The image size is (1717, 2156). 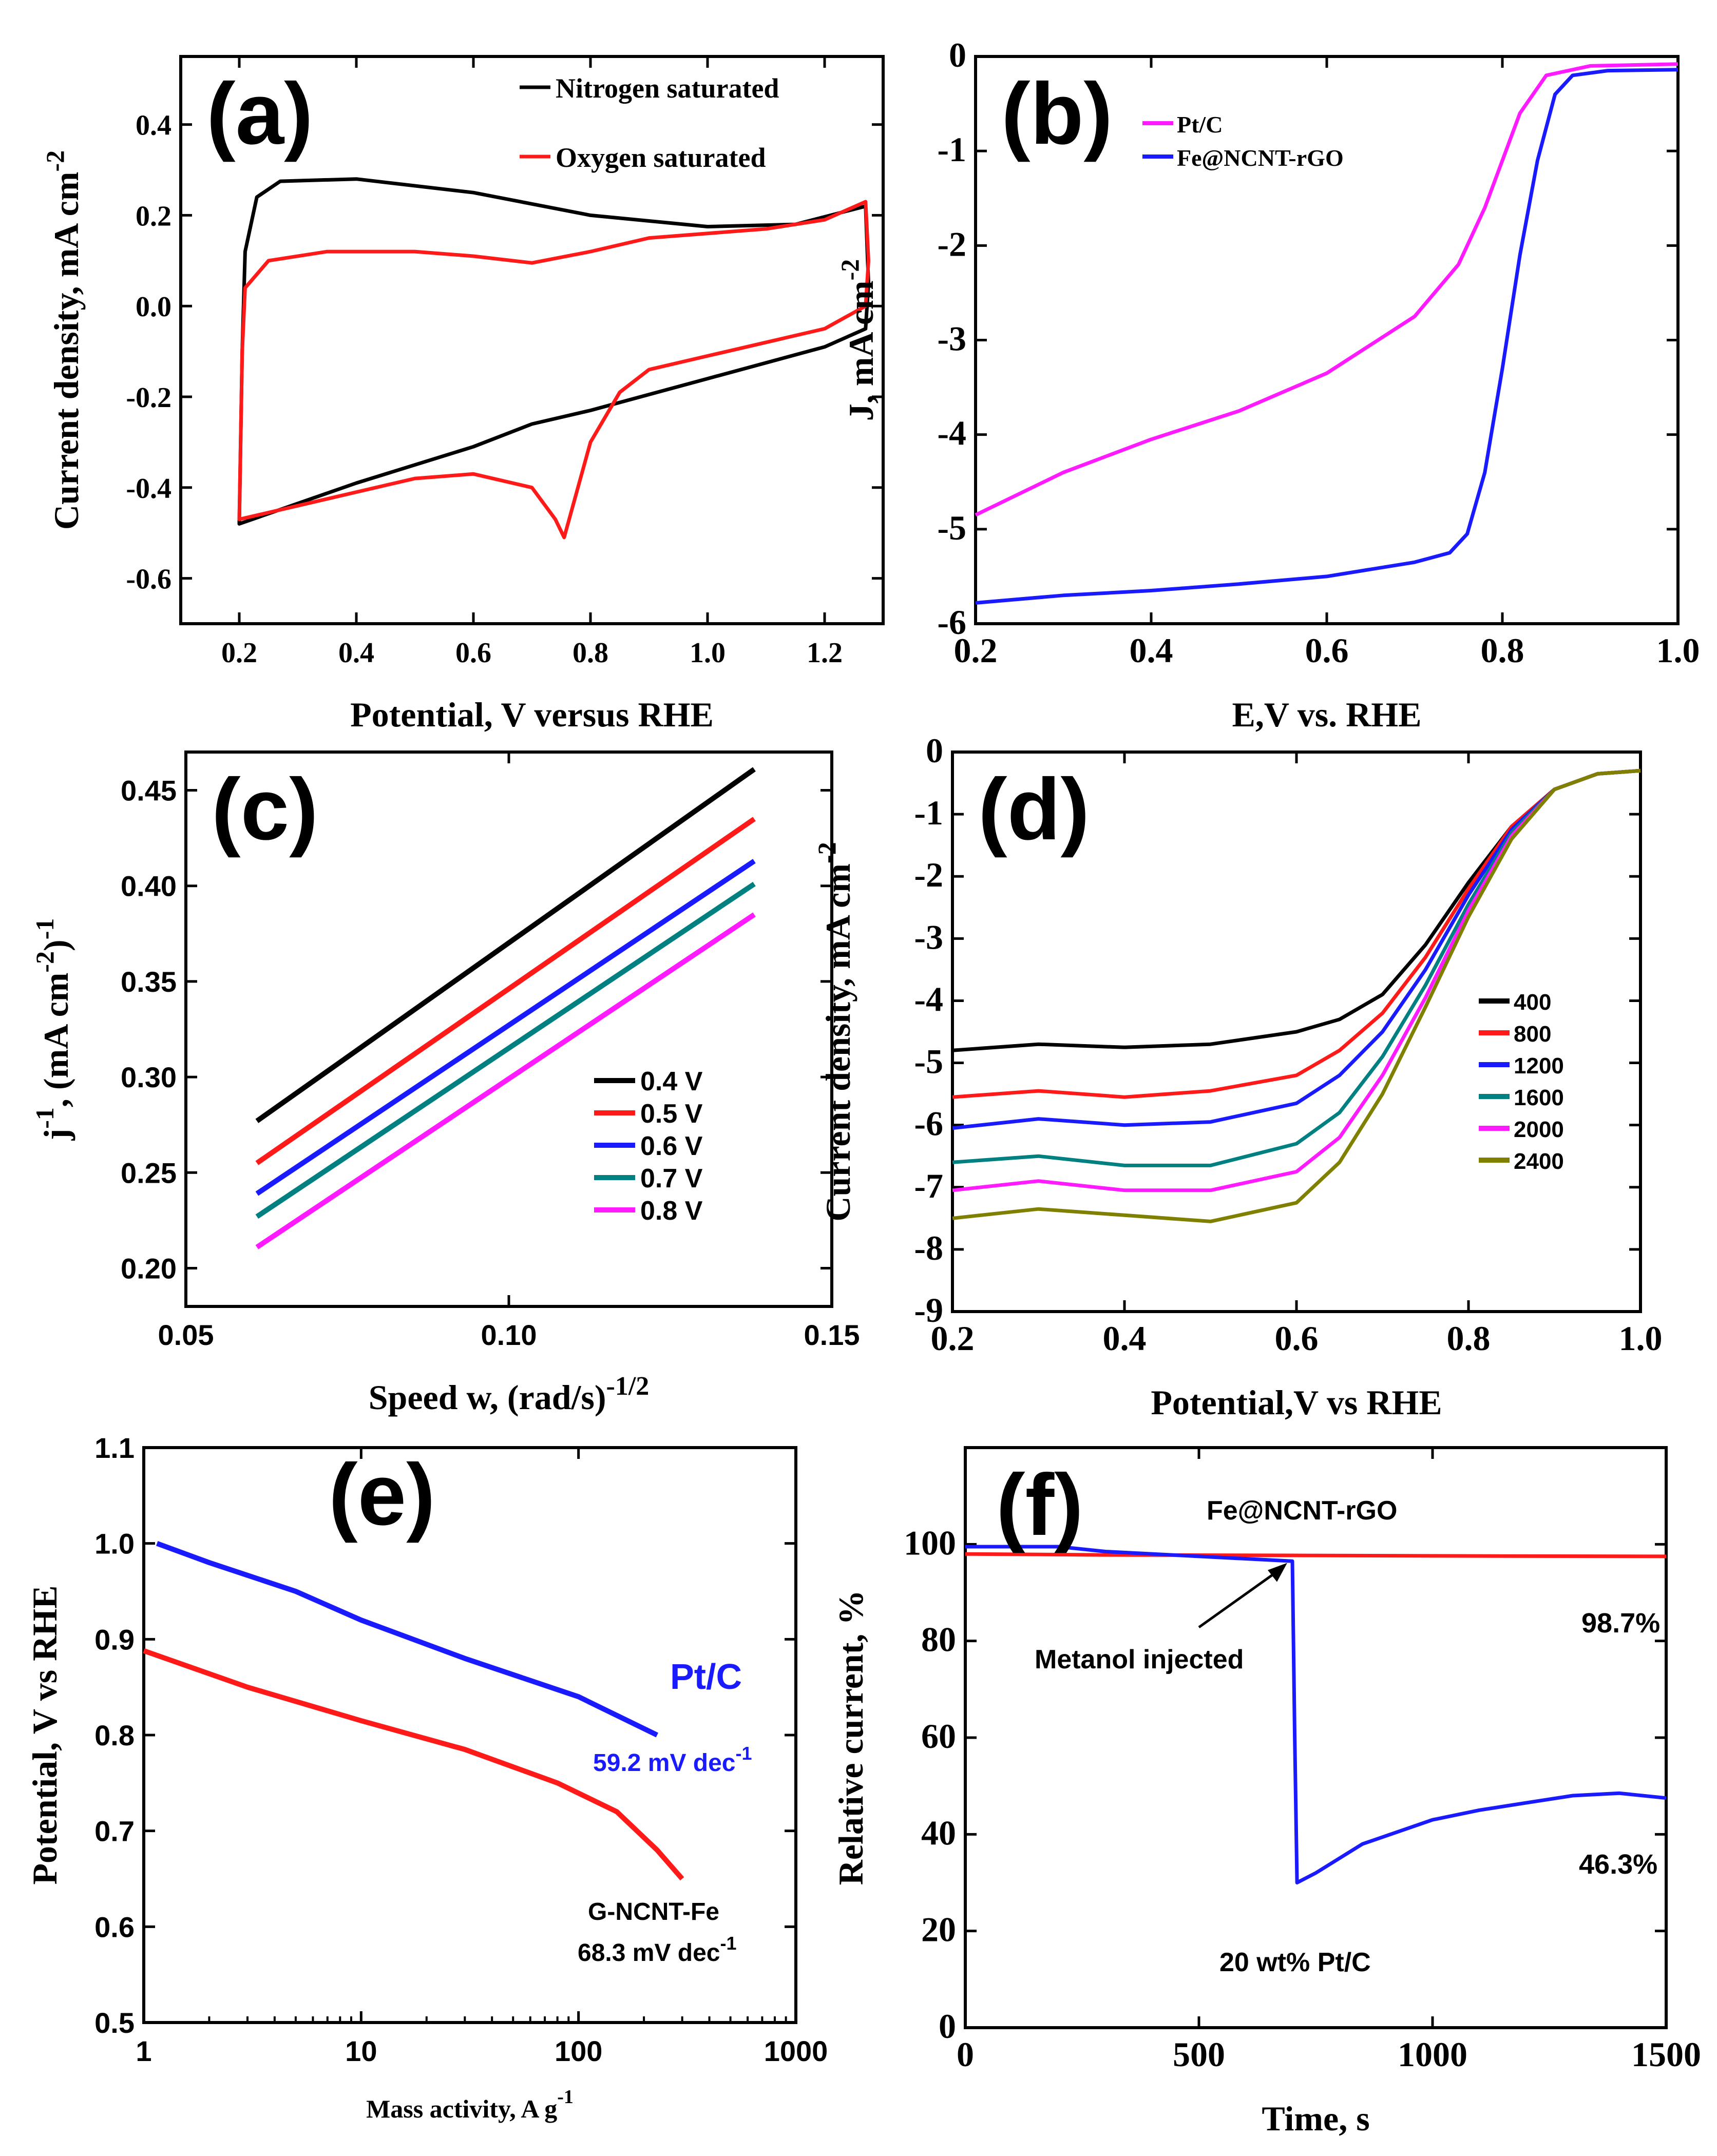 What do you see at coordinates (653, 1912) in the screenshot?
I see `series-label-gncnt: G-NCNT-Fe` at bounding box center [653, 1912].